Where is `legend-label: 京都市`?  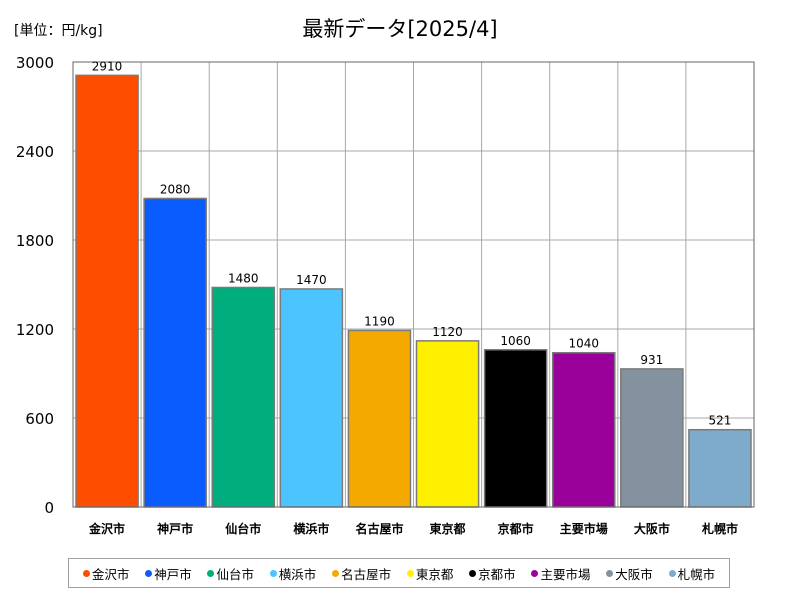 legend-label: 京都市 is located at coordinates (497, 574).